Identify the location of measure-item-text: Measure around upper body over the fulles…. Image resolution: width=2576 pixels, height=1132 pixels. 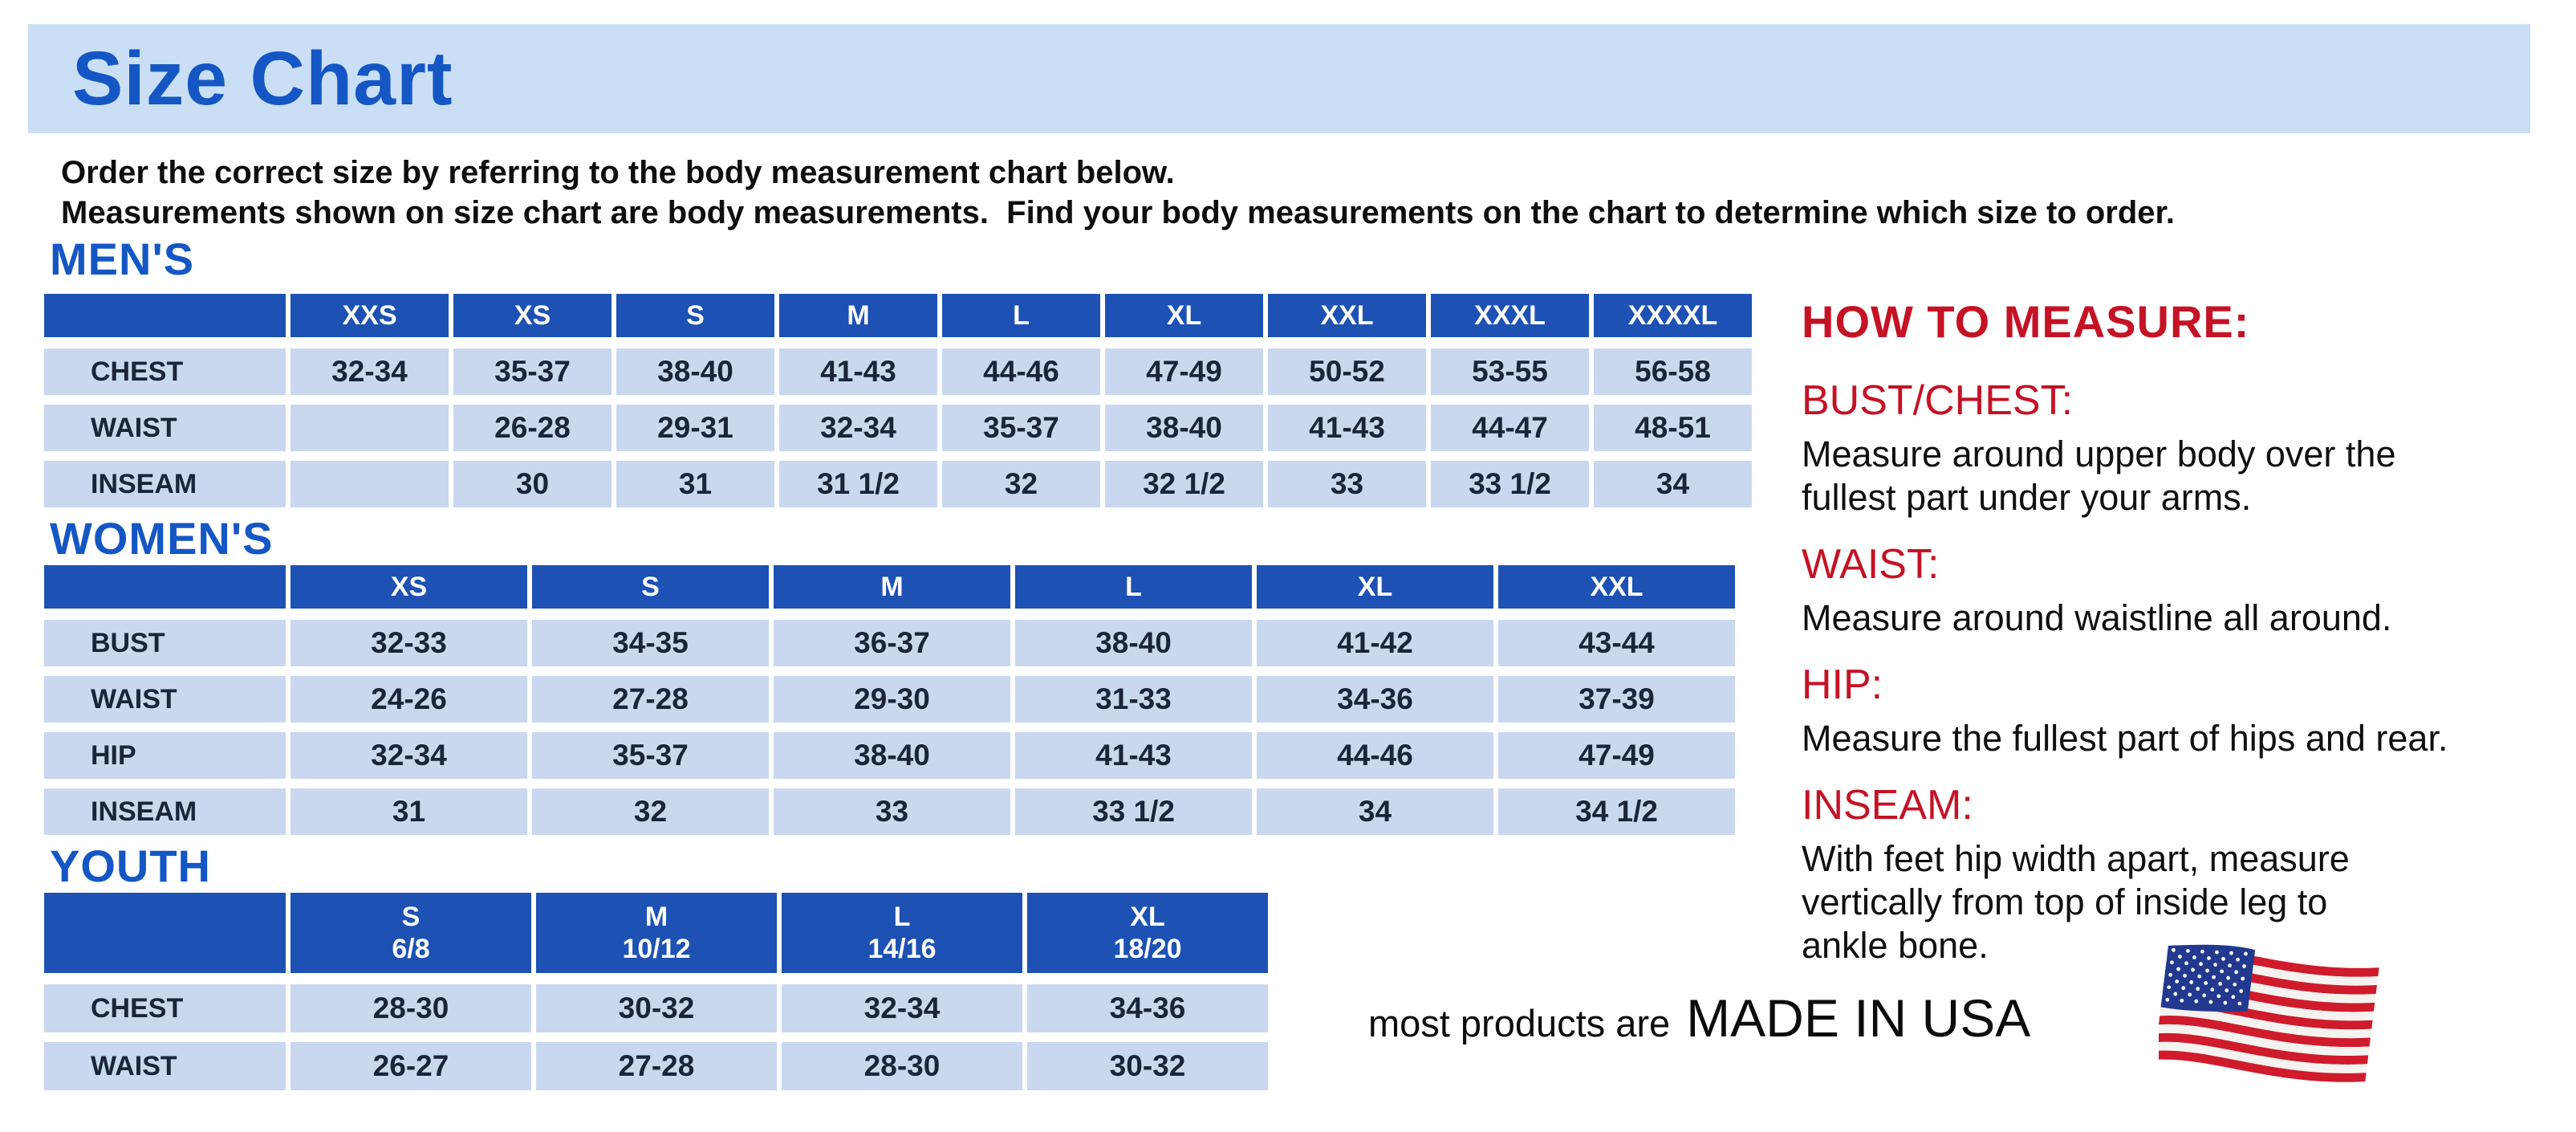
(2165, 476).